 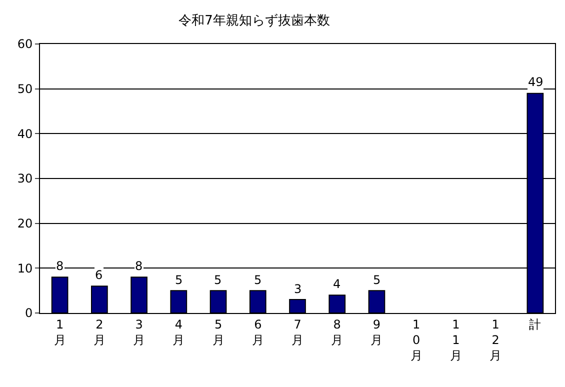 What do you see at coordinates (25, 179) in the screenshot?
I see `y-tick-label: 30` at bounding box center [25, 179].